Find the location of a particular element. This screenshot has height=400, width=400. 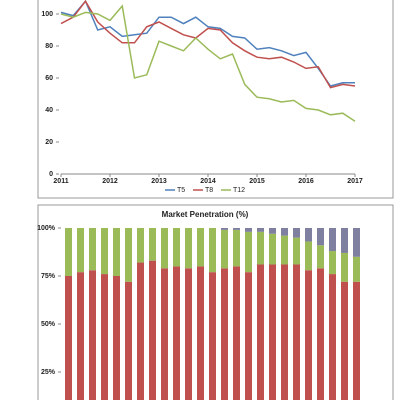

x-tick-label: 2017 is located at coordinates (355, 181).